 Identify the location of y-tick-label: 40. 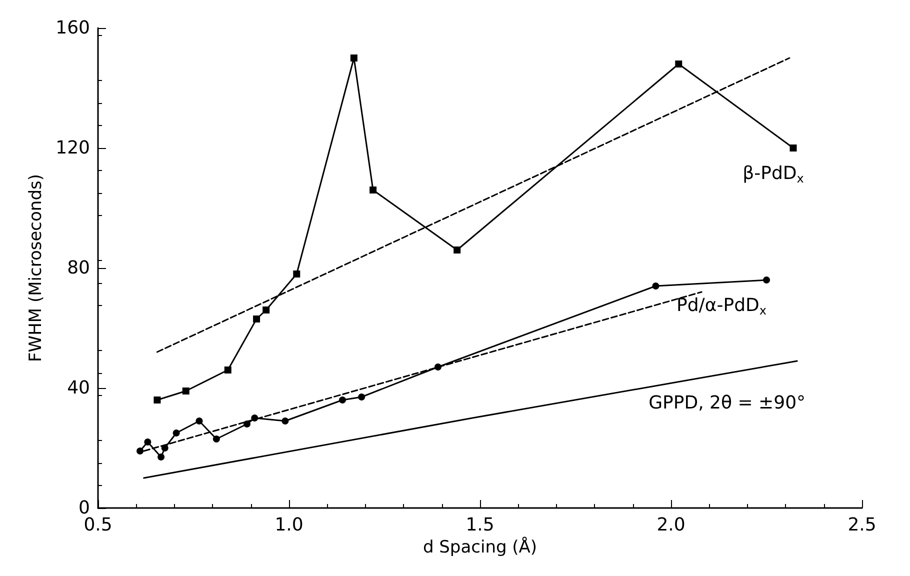
(78, 388).